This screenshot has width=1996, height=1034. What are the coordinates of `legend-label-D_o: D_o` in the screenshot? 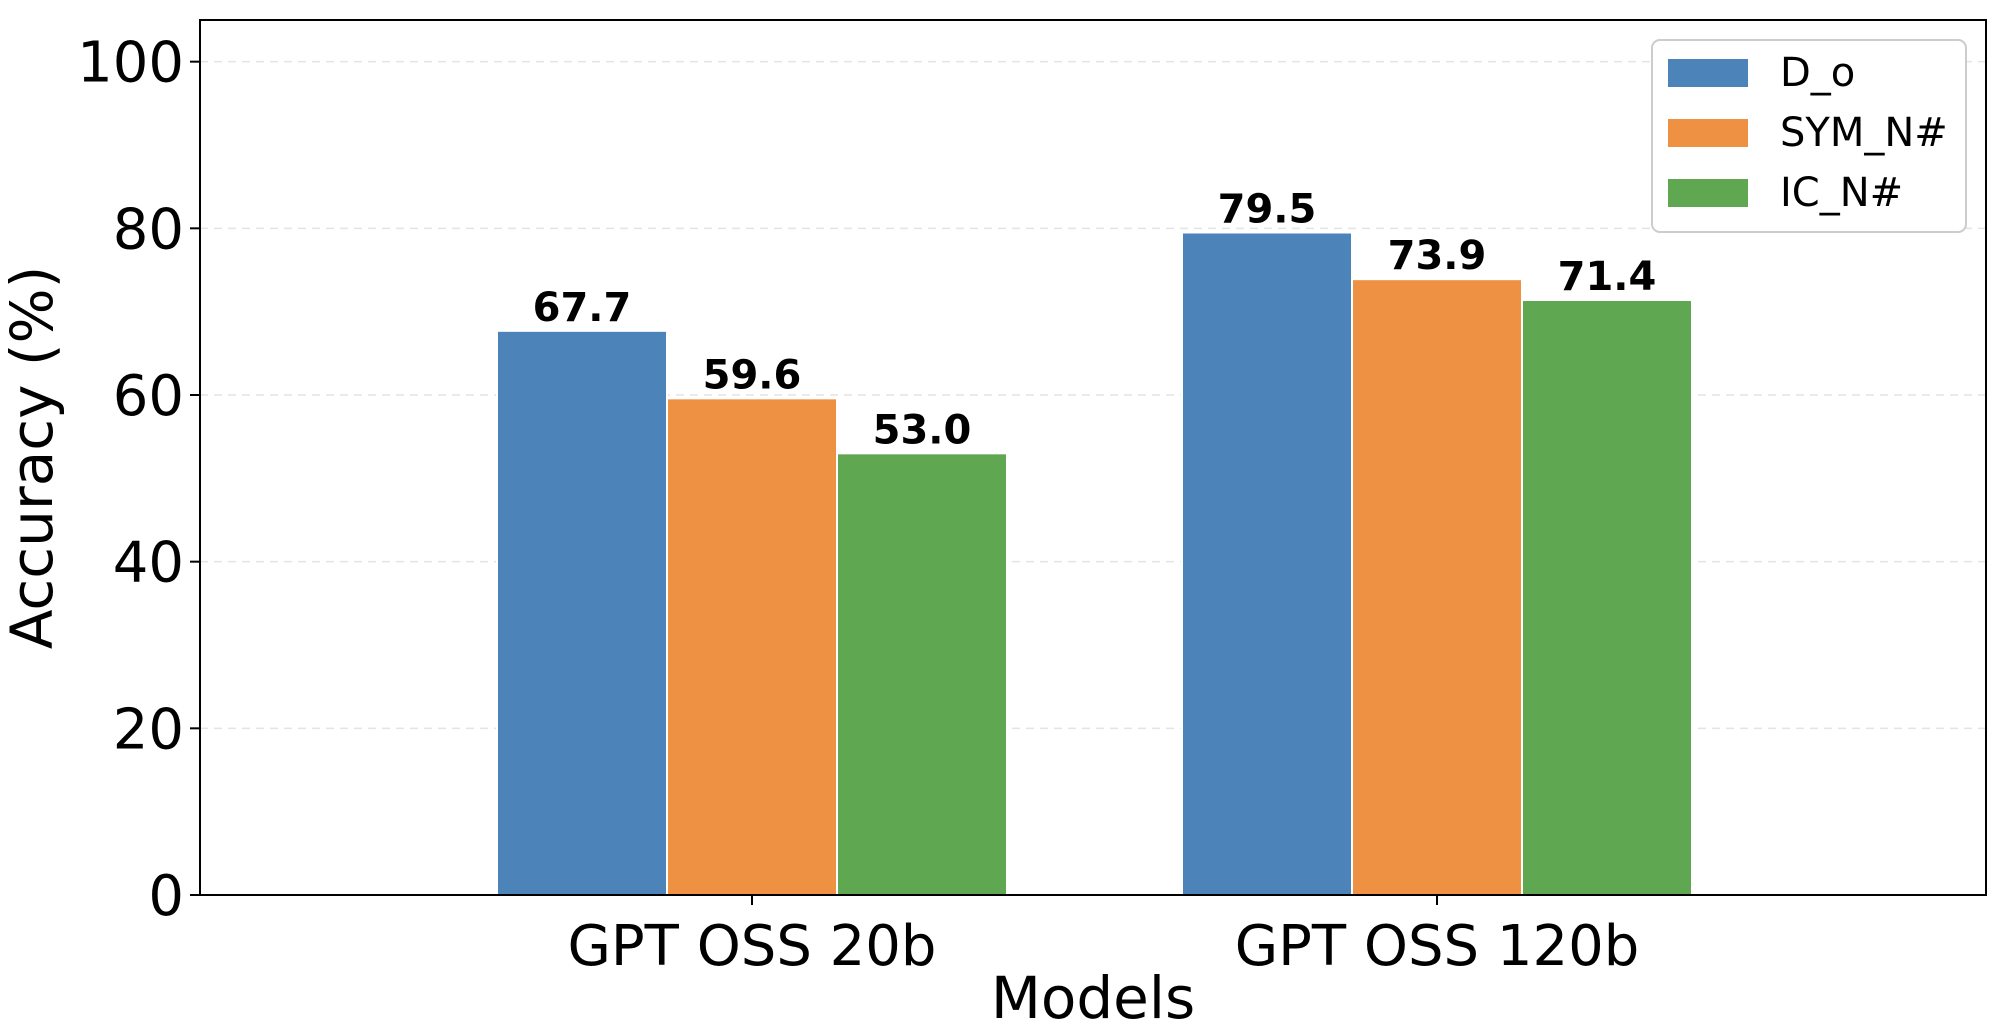 It's located at (1817, 73).